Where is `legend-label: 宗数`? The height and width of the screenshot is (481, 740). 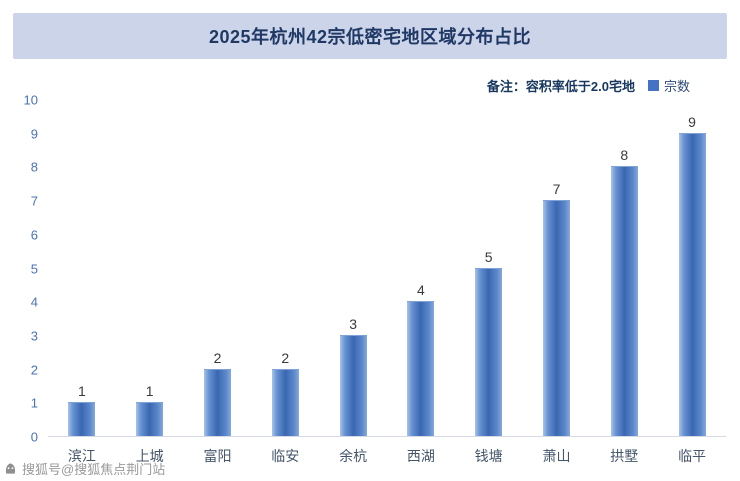 legend-label: 宗数 is located at coordinates (676, 86).